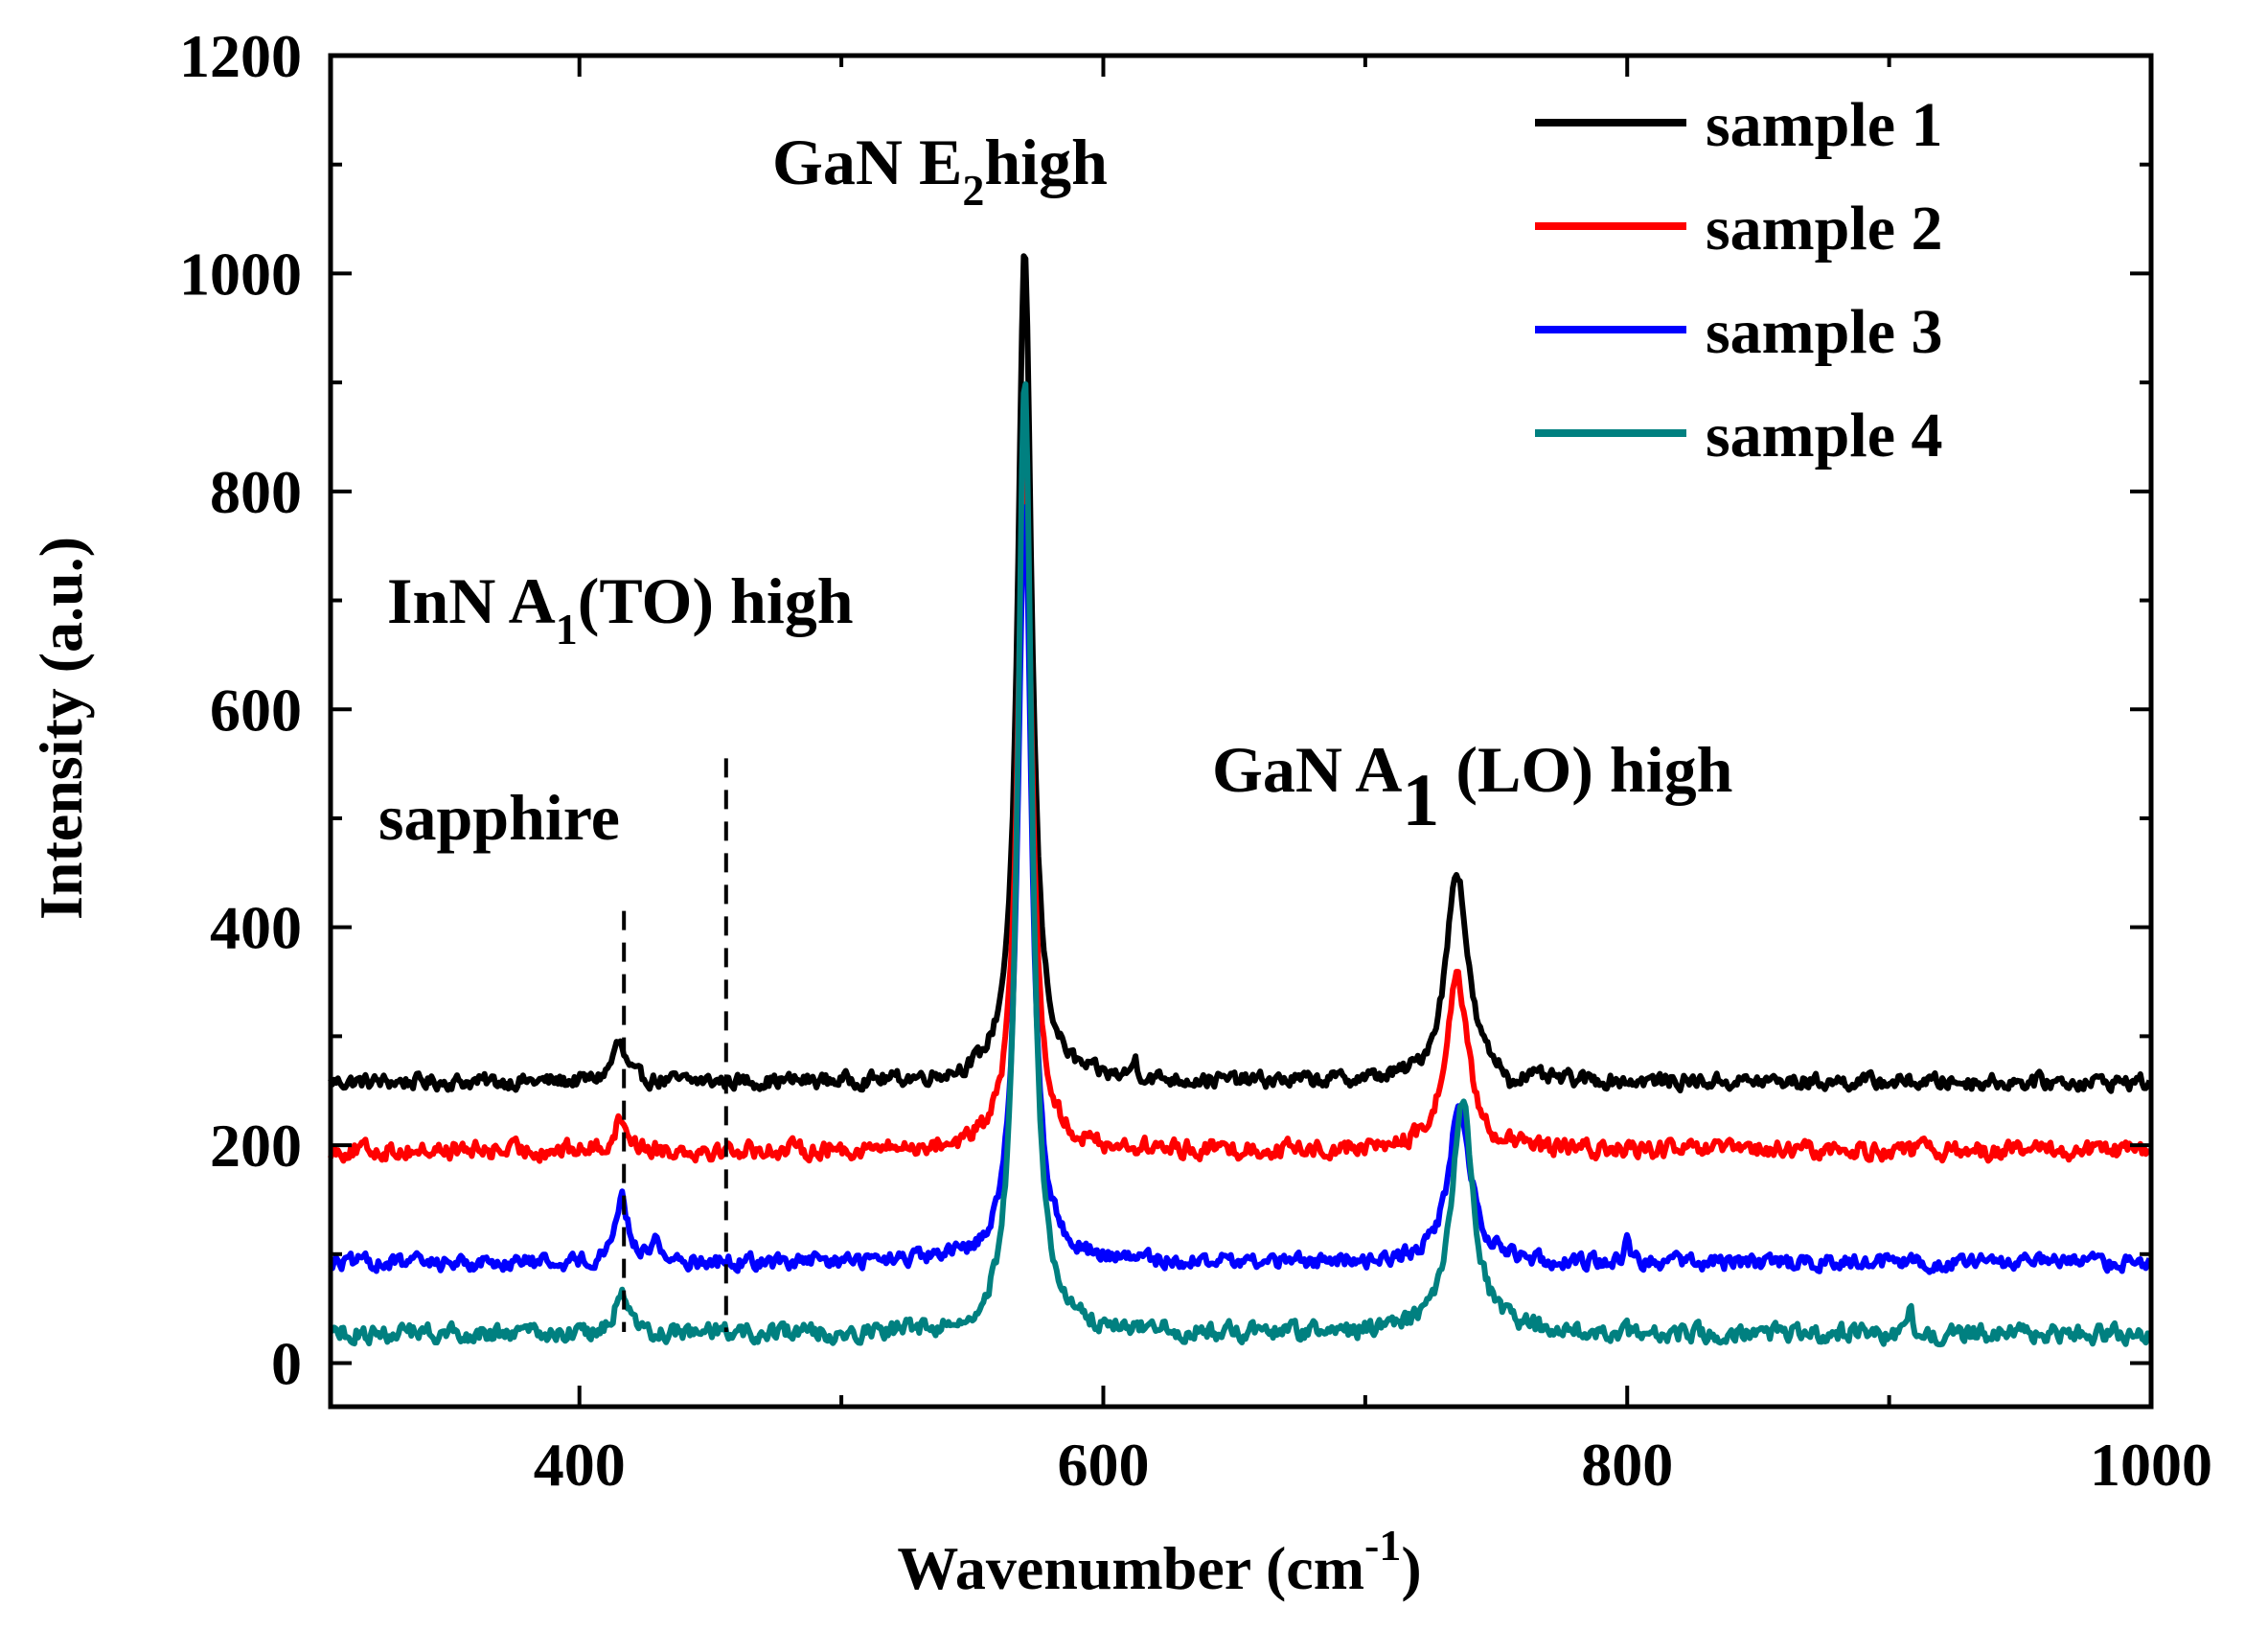 This screenshot has width=2245, height=1652. What do you see at coordinates (499, 817) in the screenshot?
I see `annotation-sapphire: sapphire` at bounding box center [499, 817].